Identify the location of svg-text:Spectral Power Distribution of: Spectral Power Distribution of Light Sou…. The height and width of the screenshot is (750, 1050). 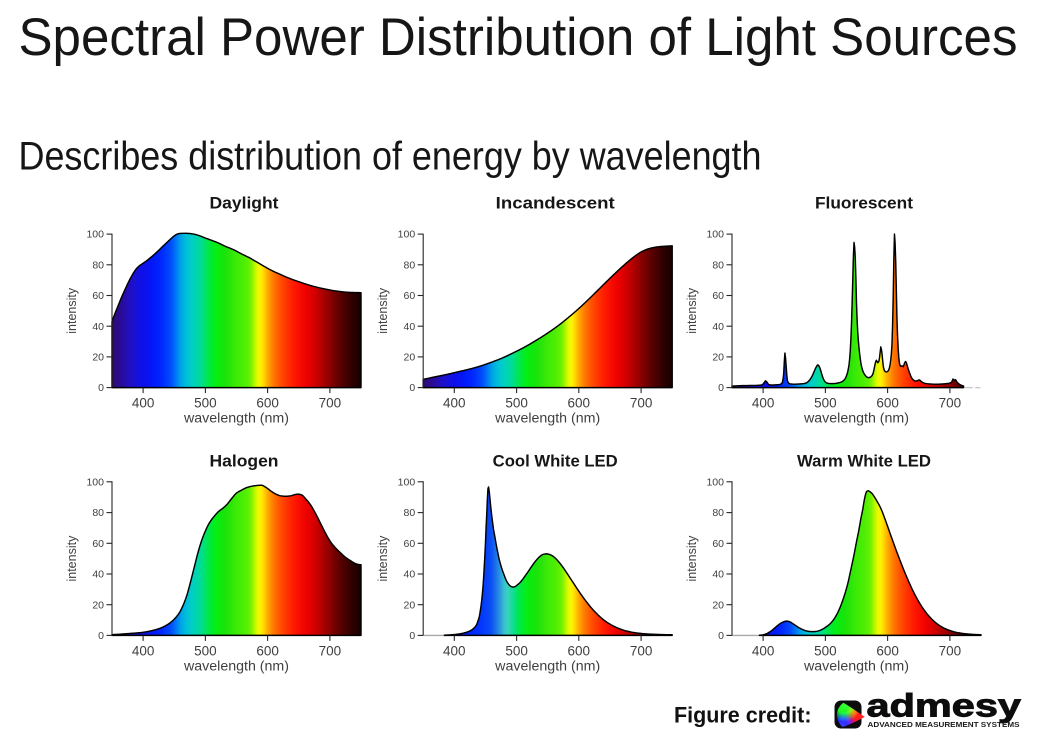
(518, 37).